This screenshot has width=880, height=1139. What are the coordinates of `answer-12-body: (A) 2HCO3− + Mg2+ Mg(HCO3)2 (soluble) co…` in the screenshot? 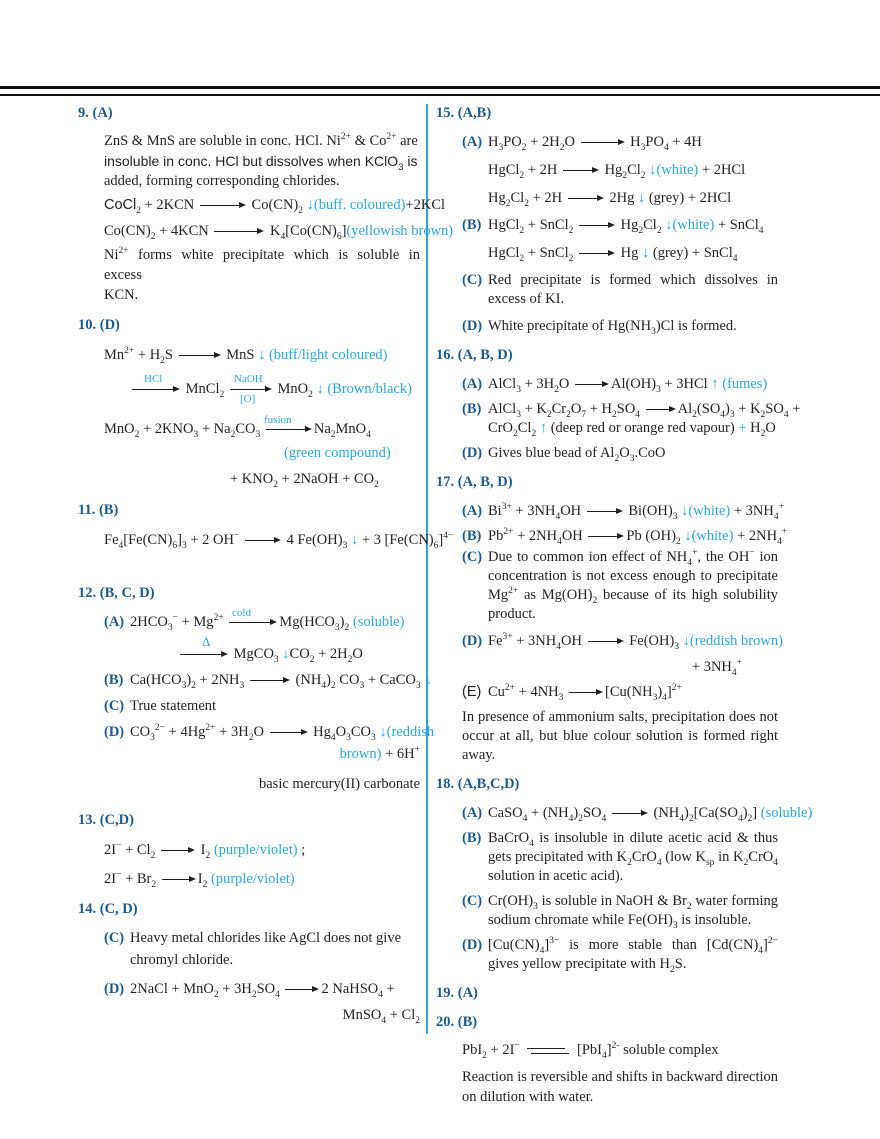 It's located at (269, 700).